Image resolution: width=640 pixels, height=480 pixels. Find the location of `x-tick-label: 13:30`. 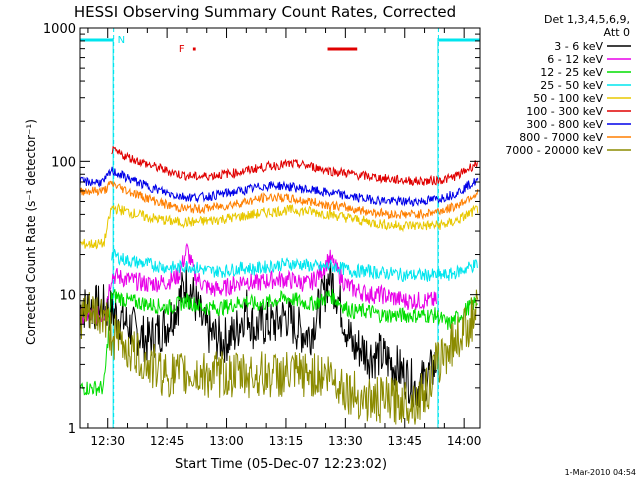

x-tick-label: 13:30 is located at coordinates (345, 441).